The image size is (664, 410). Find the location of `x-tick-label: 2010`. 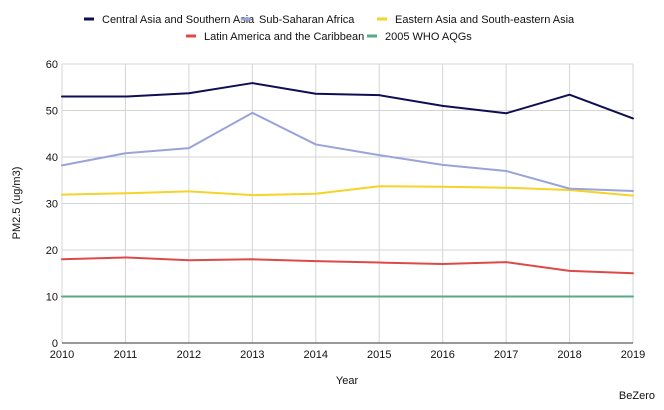

x-tick-label: 2010 is located at coordinates (62, 355).